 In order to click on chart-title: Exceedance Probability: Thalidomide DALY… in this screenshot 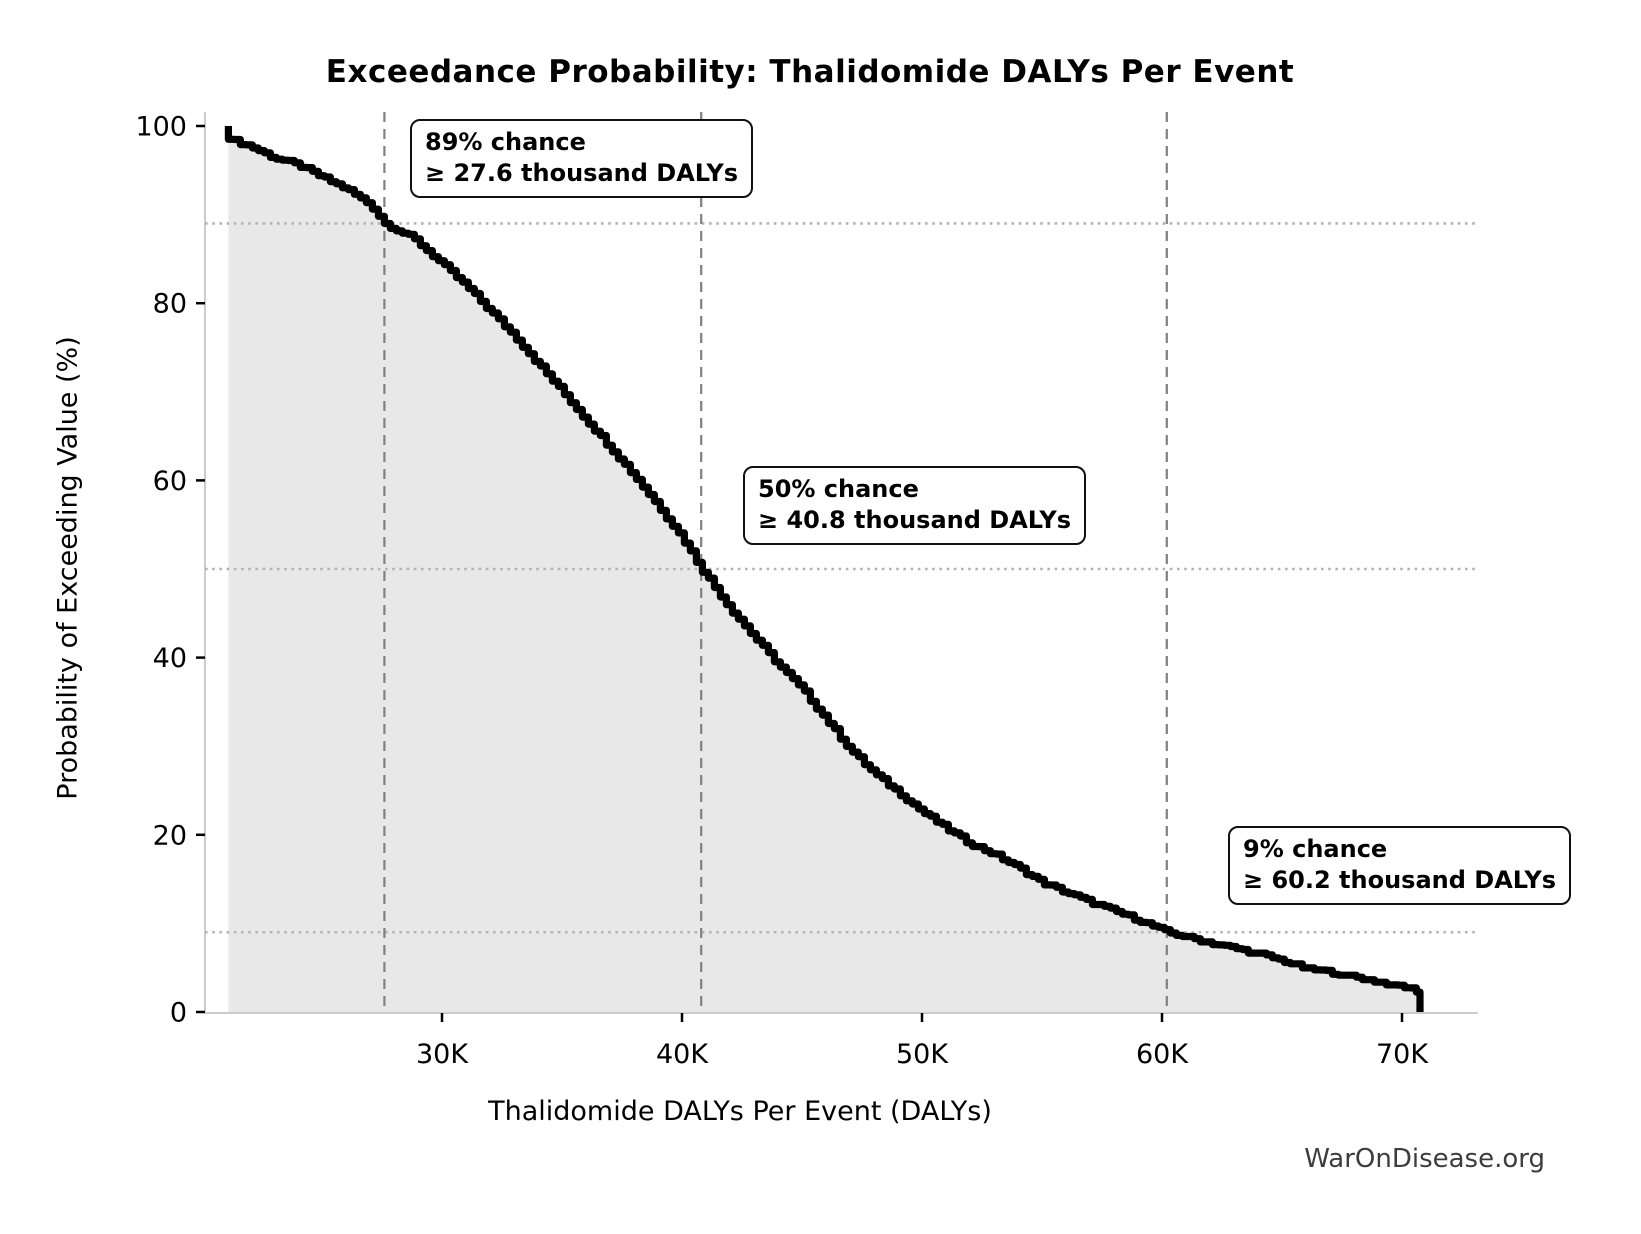, I will do `click(810, 72)`.